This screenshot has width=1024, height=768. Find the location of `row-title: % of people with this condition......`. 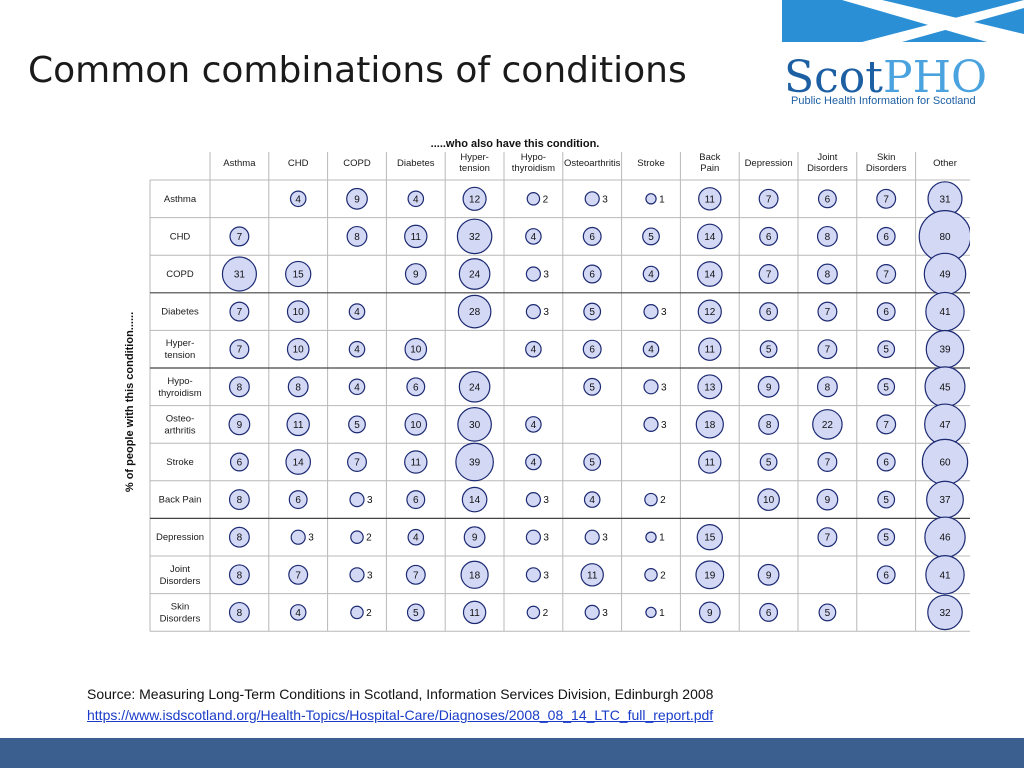

row-title: % of people with this condition...... is located at coordinates (130, 402).